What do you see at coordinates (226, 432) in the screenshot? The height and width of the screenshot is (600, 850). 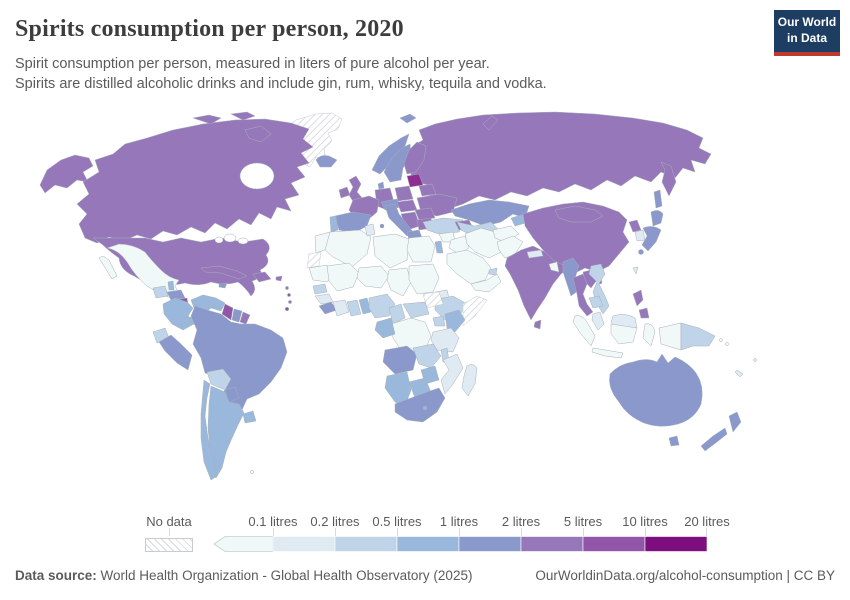 I see `country-argentina` at bounding box center [226, 432].